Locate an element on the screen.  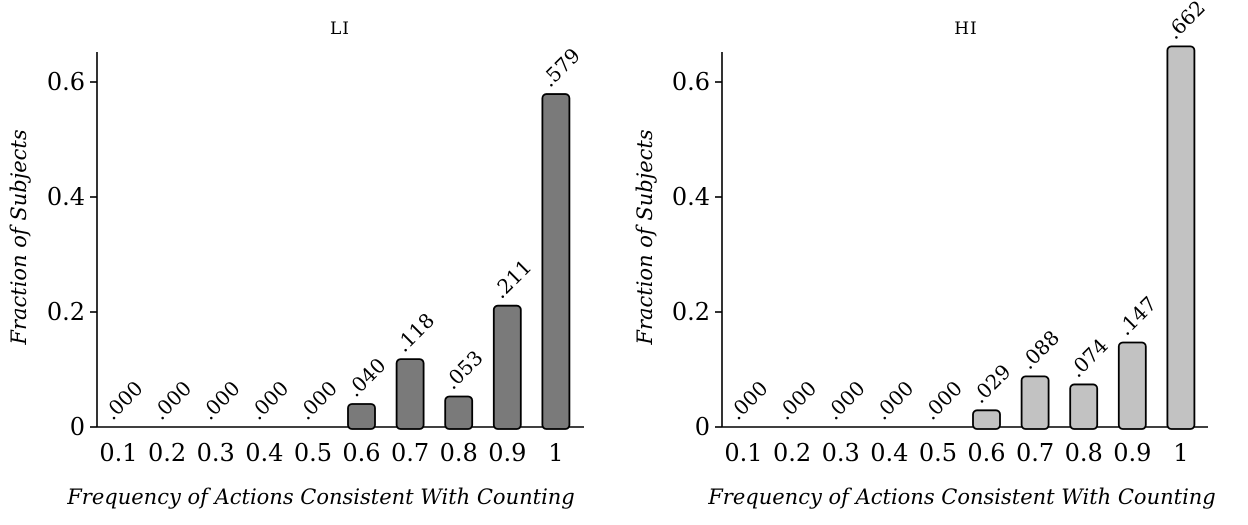
data-label: .029 is located at coordinates (991, 383).